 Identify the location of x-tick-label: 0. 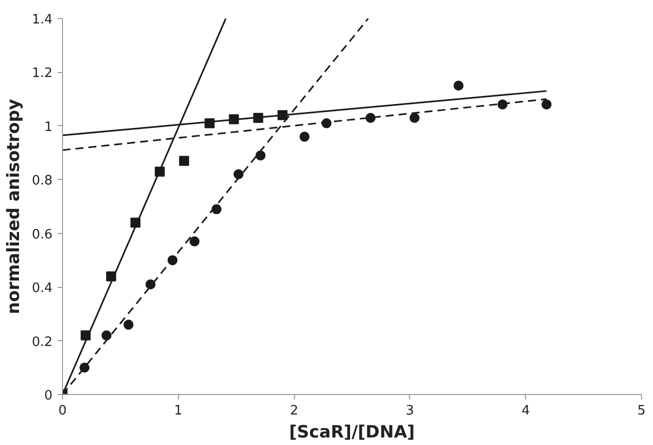
(62, 411).